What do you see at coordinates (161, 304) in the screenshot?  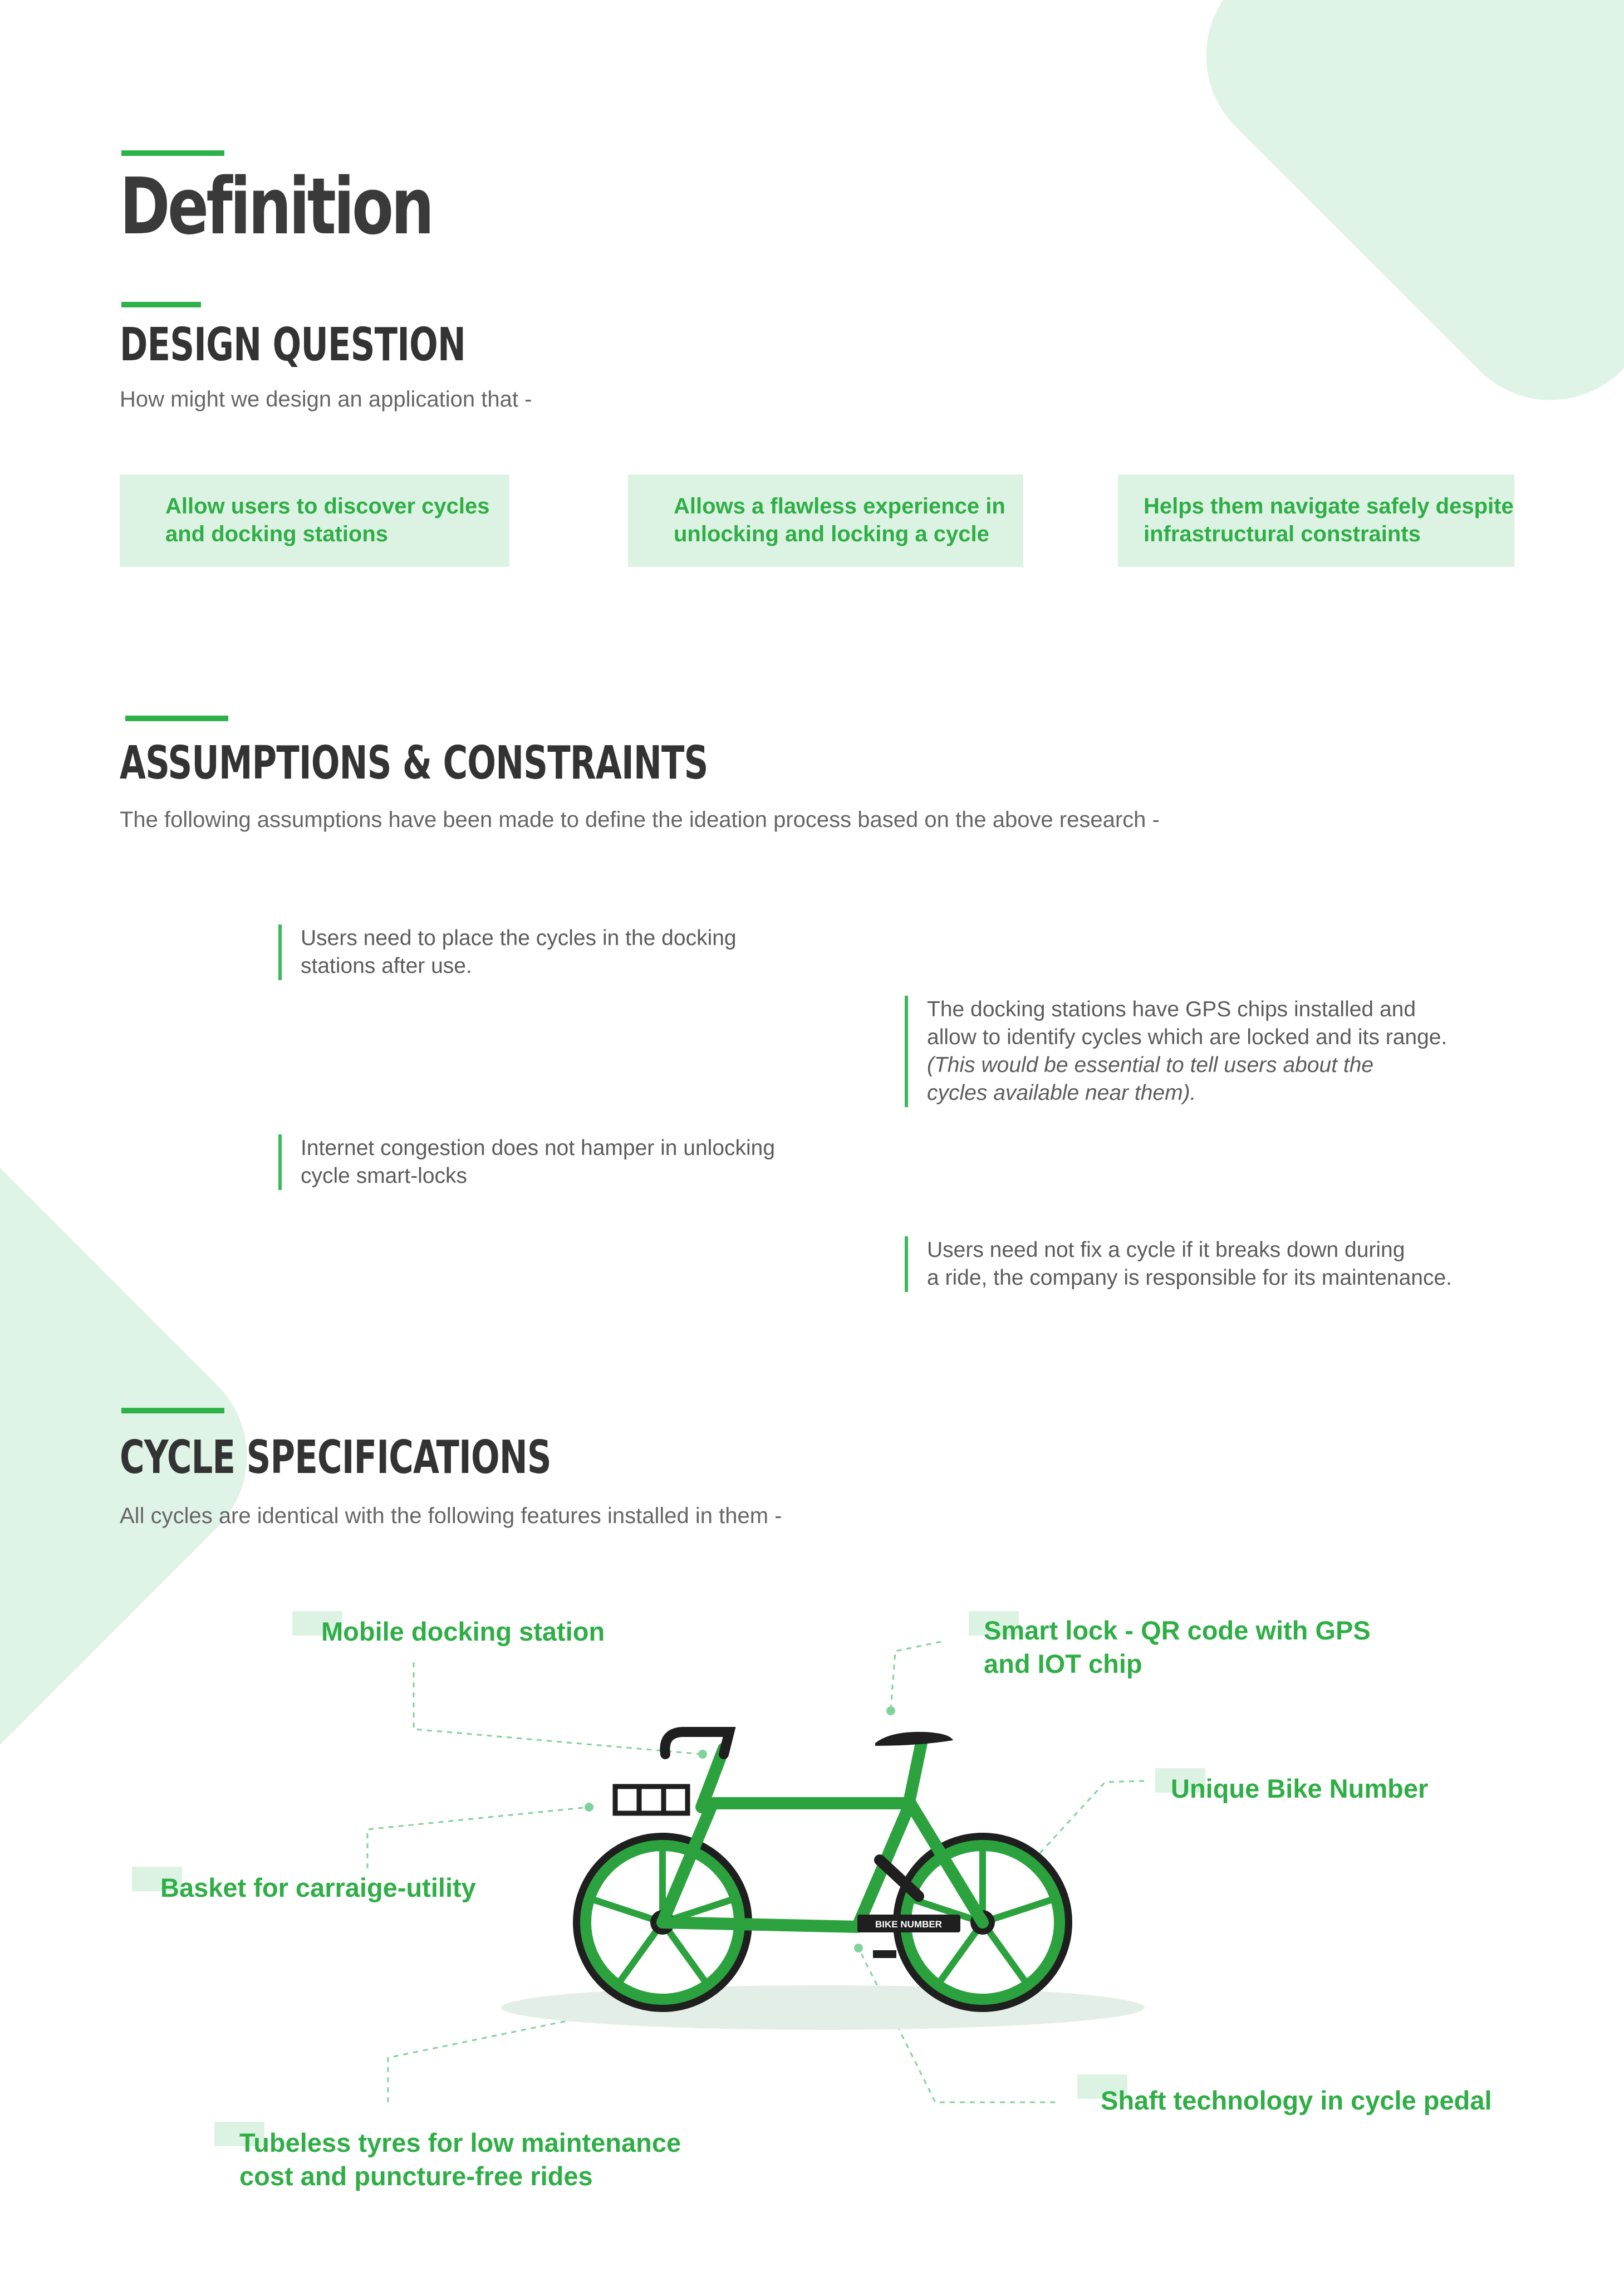 I see `design-question-accent-bar` at bounding box center [161, 304].